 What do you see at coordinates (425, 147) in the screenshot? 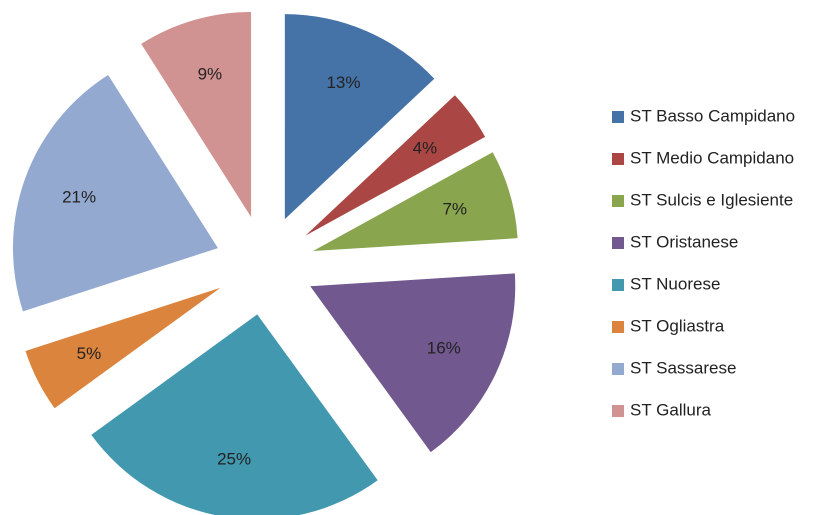
I see `data-label: 4%` at bounding box center [425, 147].